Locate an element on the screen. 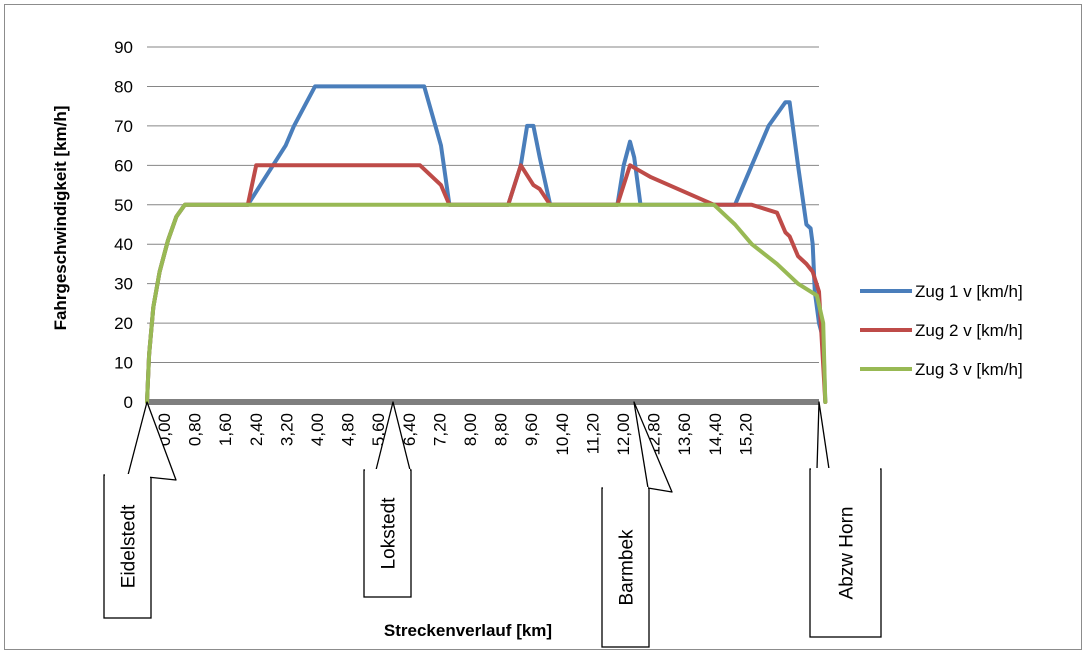 The image size is (1088, 655). x-tick-label: 15,20 is located at coordinates (745, 434).